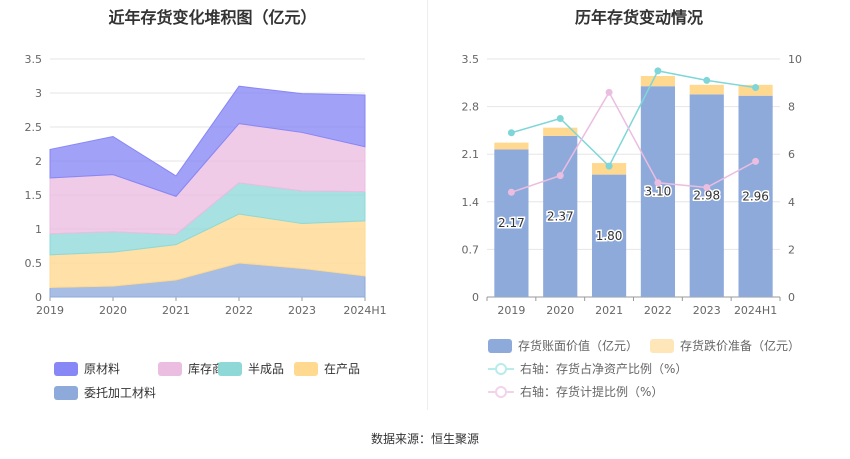  Describe the element at coordinates (511, 310) in the screenshot. I see `right-x-tick-label: 2019` at that location.